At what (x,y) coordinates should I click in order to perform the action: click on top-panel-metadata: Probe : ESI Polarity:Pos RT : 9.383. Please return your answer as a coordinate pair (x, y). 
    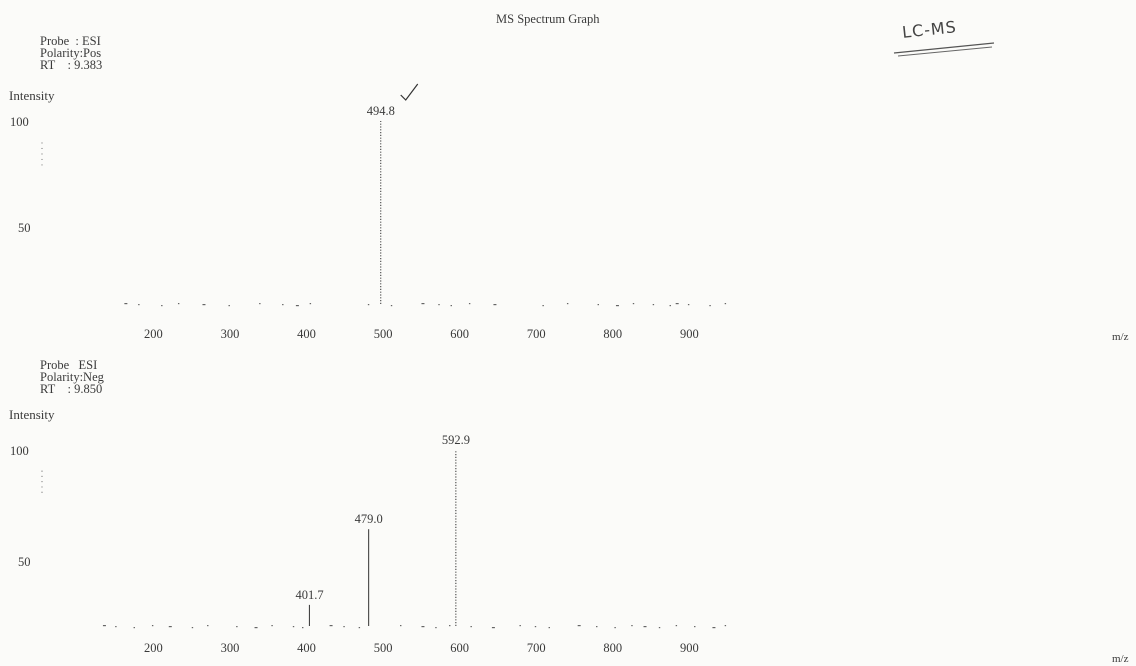
    Looking at the image, I should click on (71, 53).